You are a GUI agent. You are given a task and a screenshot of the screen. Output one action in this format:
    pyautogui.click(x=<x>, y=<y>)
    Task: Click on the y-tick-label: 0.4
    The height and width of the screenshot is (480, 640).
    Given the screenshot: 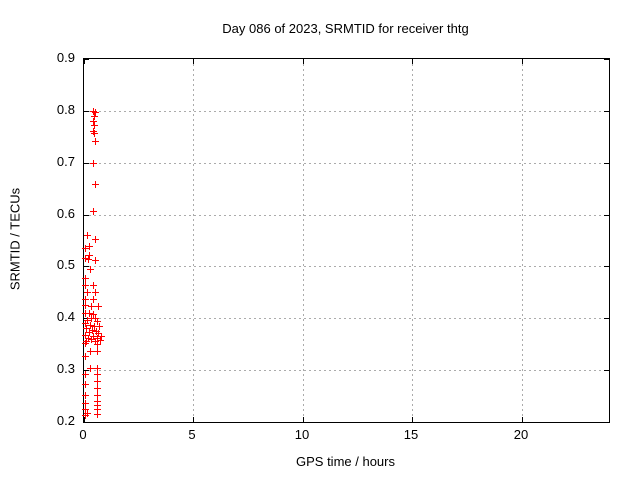 What is the action you would take?
    pyautogui.click(x=65, y=316)
    